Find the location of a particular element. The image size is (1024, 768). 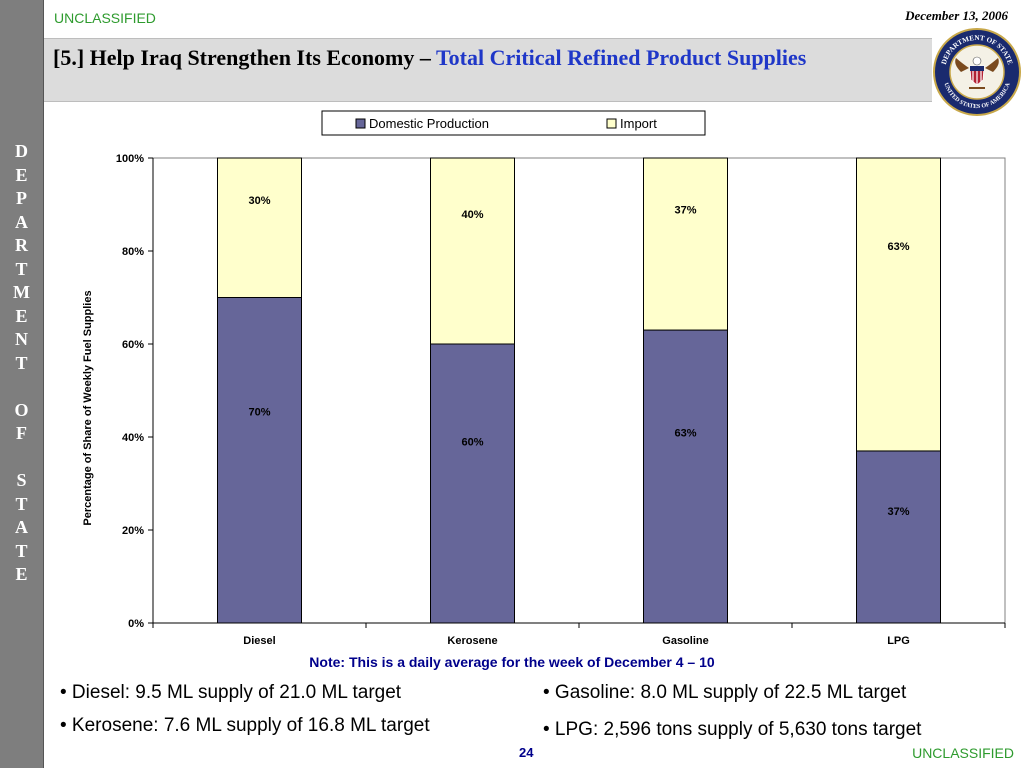

page-number: 24 is located at coordinates (526, 752).